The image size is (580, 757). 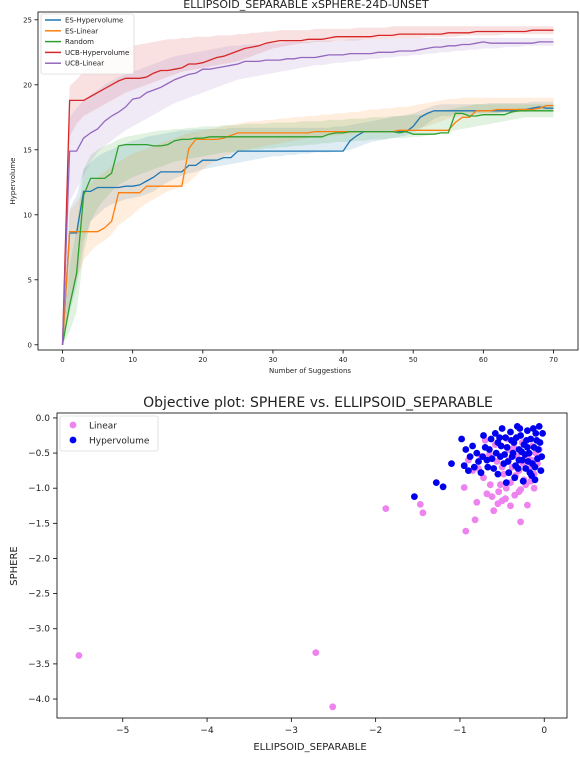 I want to click on y-tick-label-8: −4.0, so click(x=39, y=700).